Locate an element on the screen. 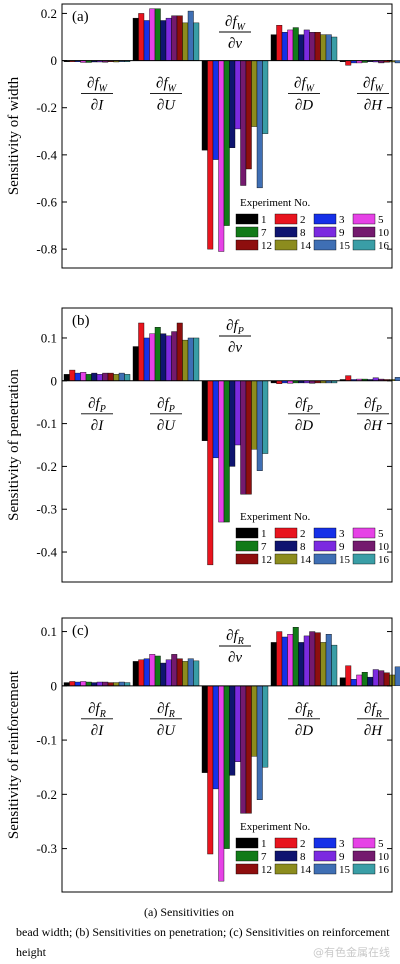 The height and width of the screenshot is (964, 400). group-label-v: ∂fP ∂v is located at coordinates (235, 337).